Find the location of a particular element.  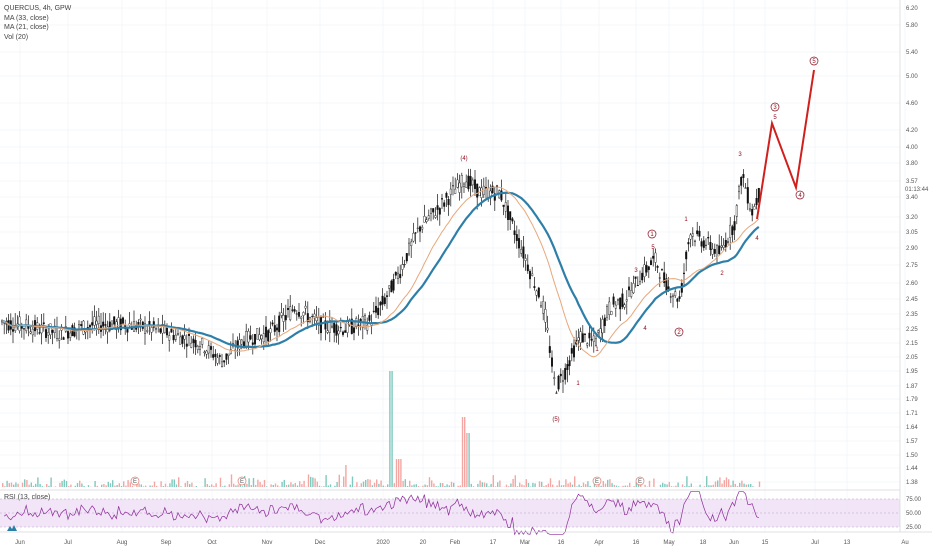

legend-volume: Vol (20) is located at coordinates (16, 37).